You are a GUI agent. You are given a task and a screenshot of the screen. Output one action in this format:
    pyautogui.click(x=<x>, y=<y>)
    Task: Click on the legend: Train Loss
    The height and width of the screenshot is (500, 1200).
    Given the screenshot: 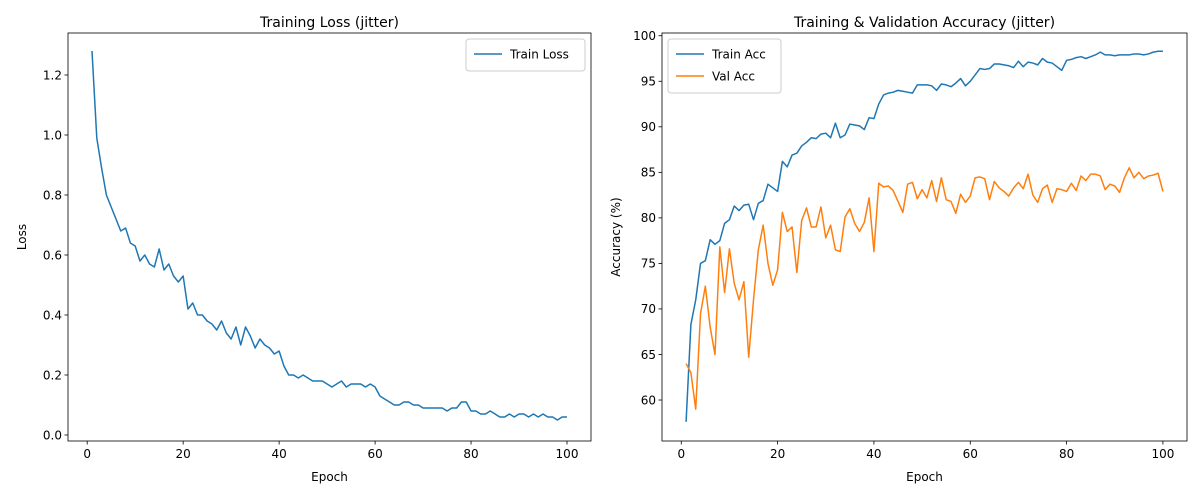 What is the action you would take?
    pyautogui.click(x=525, y=55)
    